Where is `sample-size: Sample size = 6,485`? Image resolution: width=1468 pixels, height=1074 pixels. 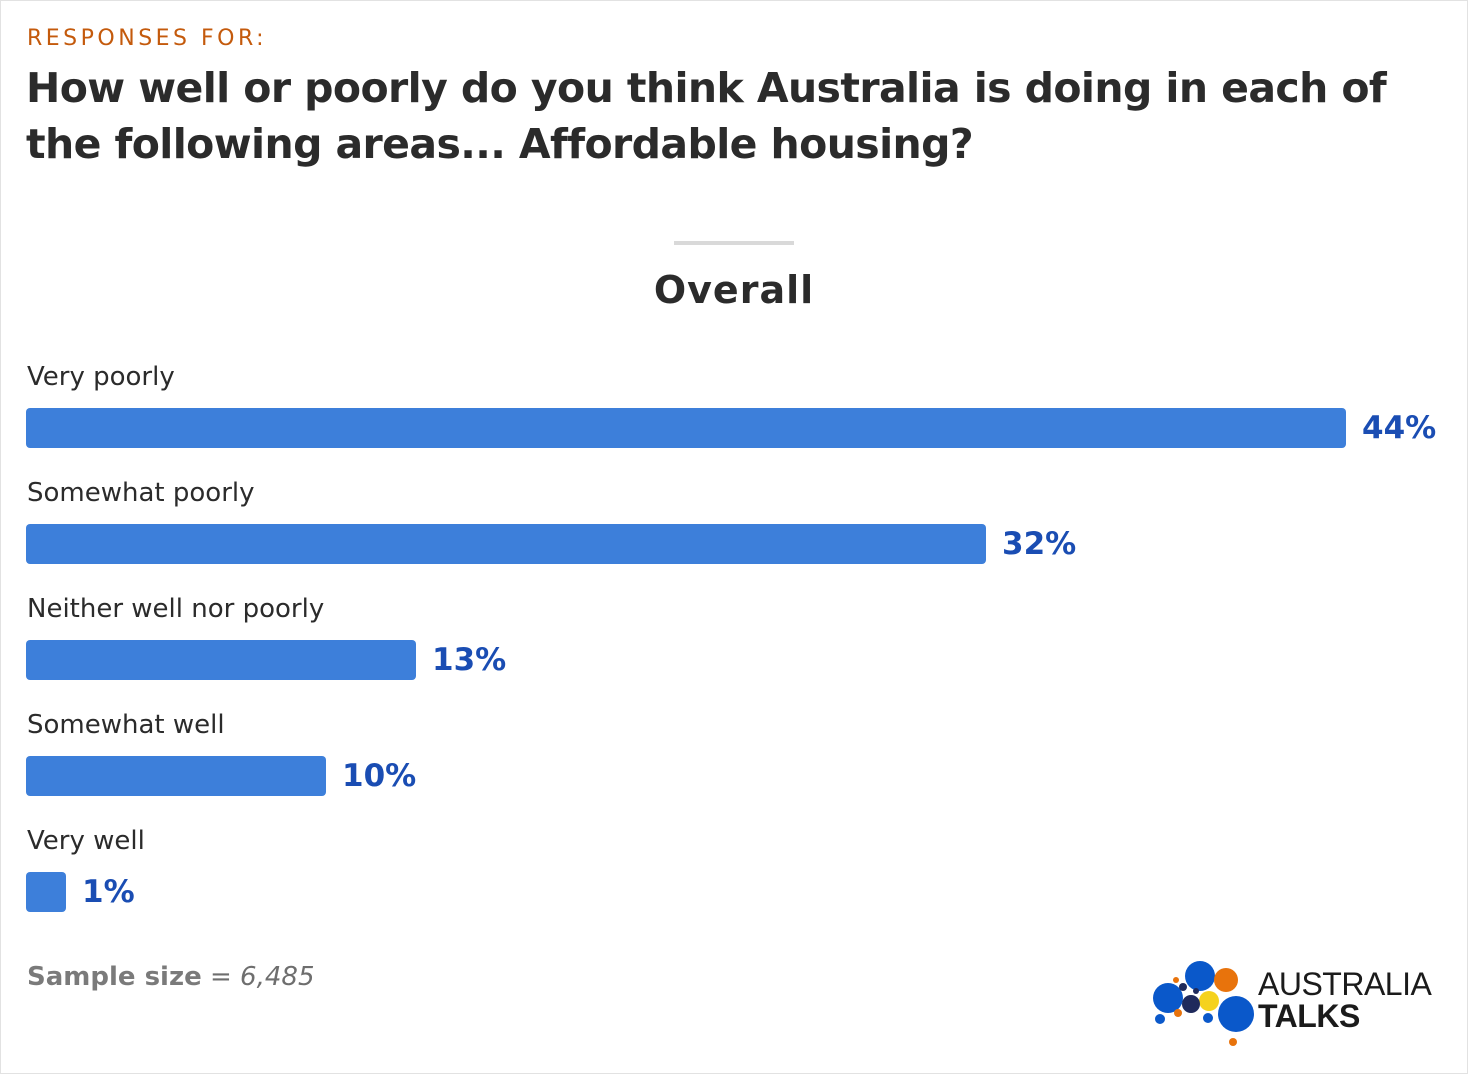
sample-size: Sample size = 6,485 is located at coordinates (170, 977).